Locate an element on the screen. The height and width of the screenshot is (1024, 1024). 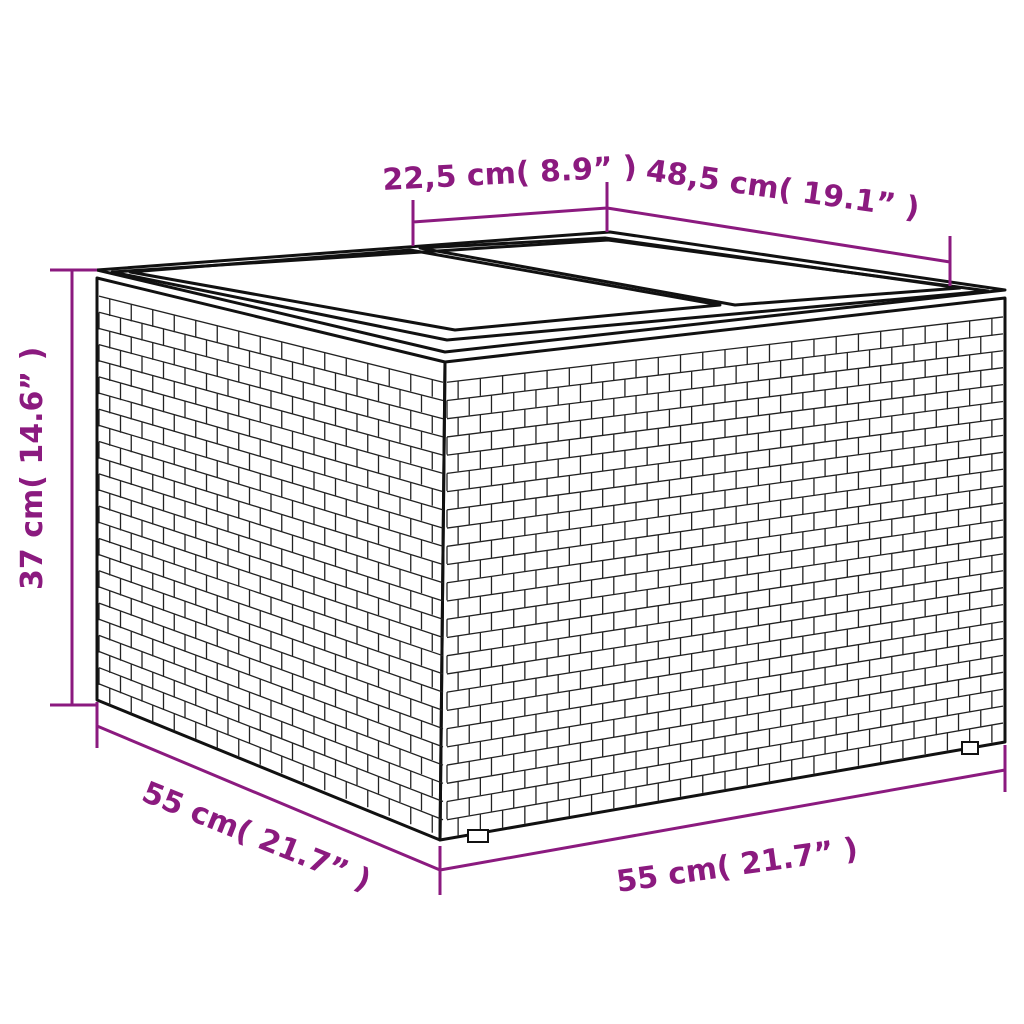
top-face is located at coordinates (551, 292).